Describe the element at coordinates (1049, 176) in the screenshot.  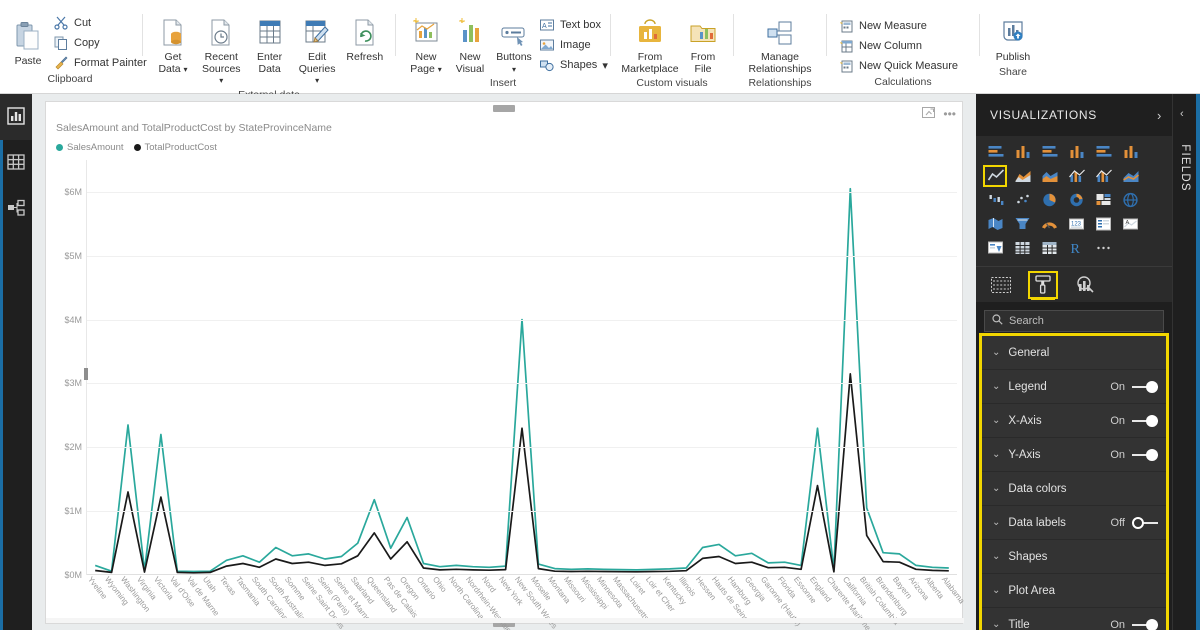
I see `viz-type-stacked-area-chart` at that location.